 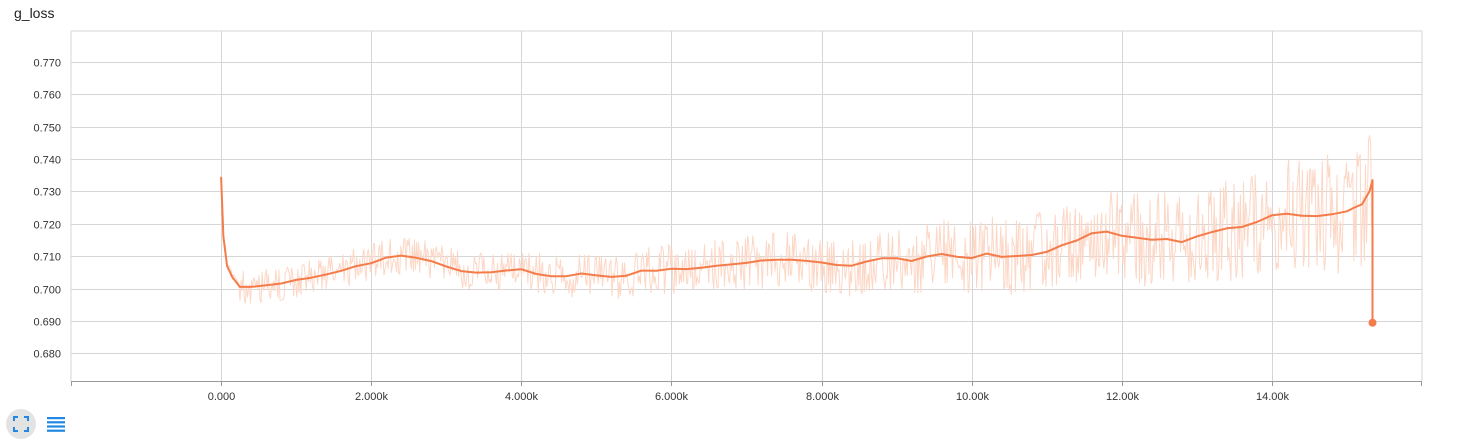 What do you see at coordinates (1372, 322) in the screenshot?
I see `last-value-point` at bounding box center [1372, 322].